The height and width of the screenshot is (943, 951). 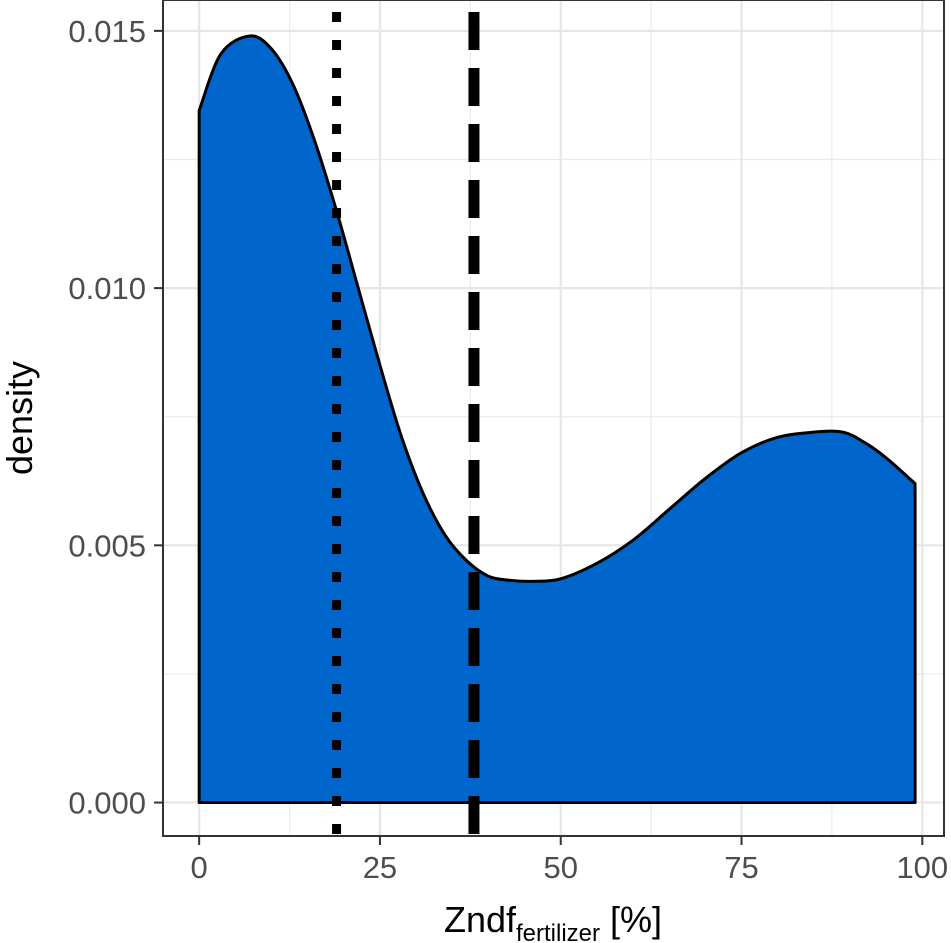 I want to click on reference-lines, so click(x=406, y=424).